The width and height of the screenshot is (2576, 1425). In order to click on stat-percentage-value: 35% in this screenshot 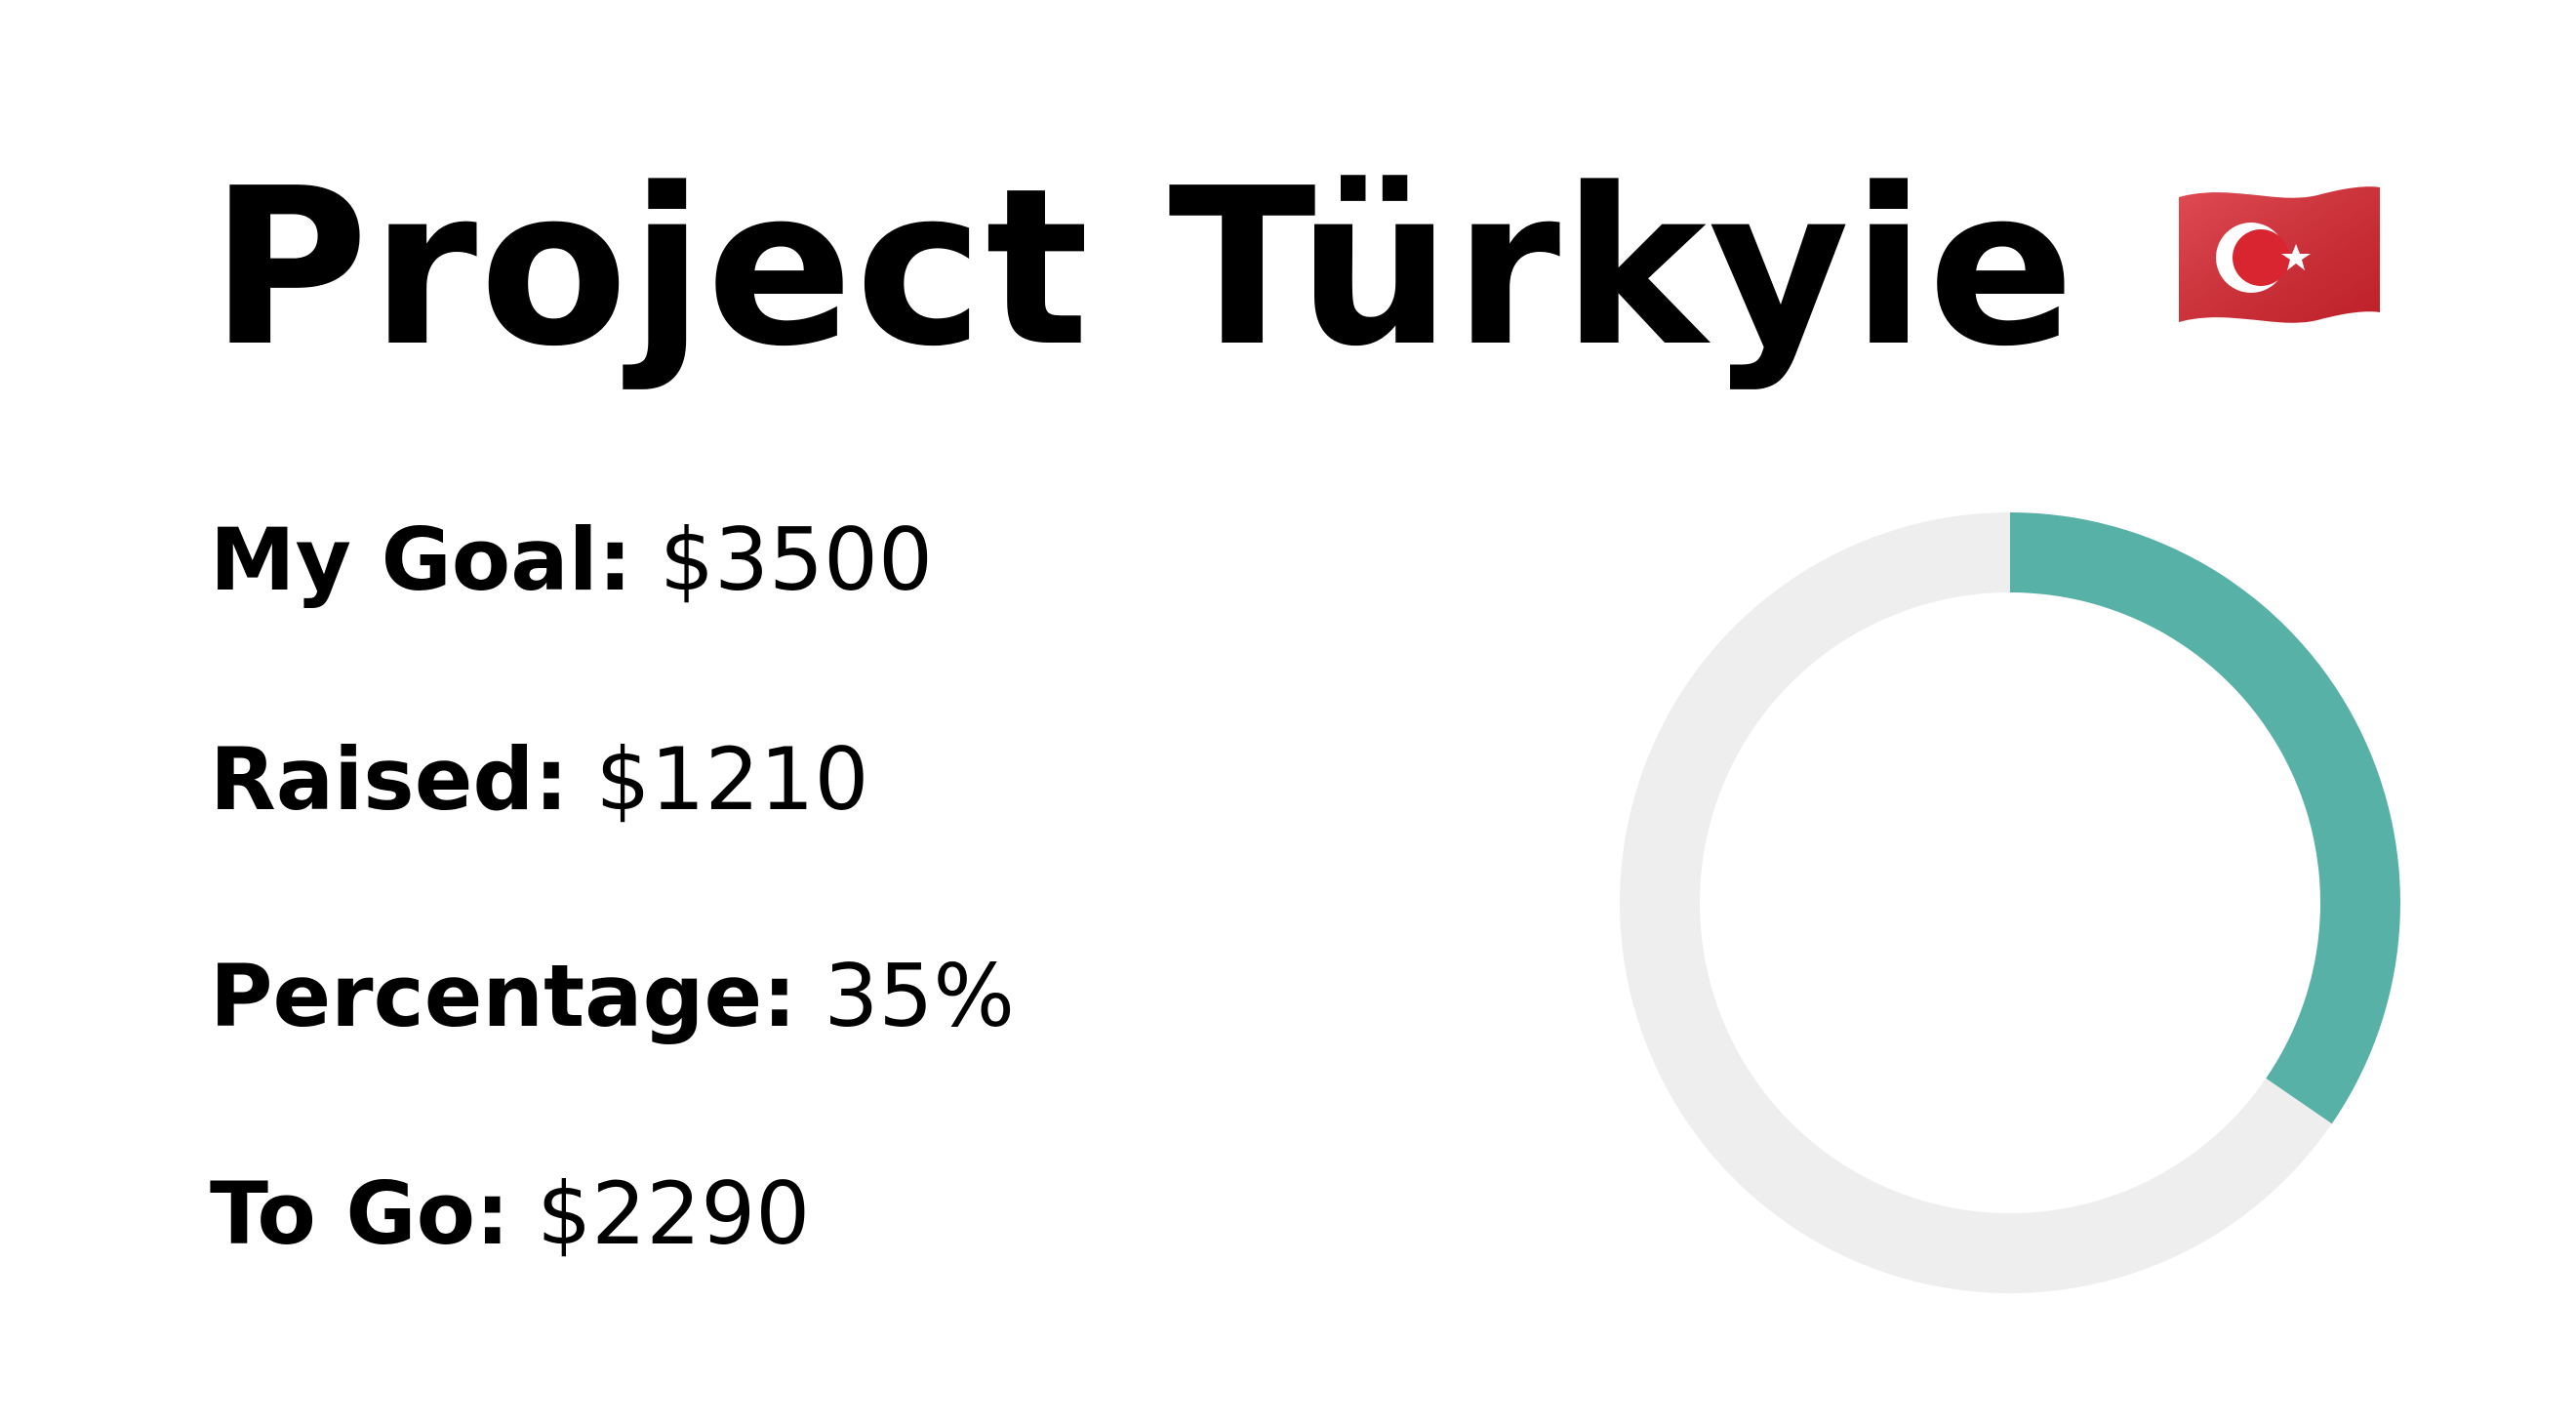, I will do `click(919, 996)`.